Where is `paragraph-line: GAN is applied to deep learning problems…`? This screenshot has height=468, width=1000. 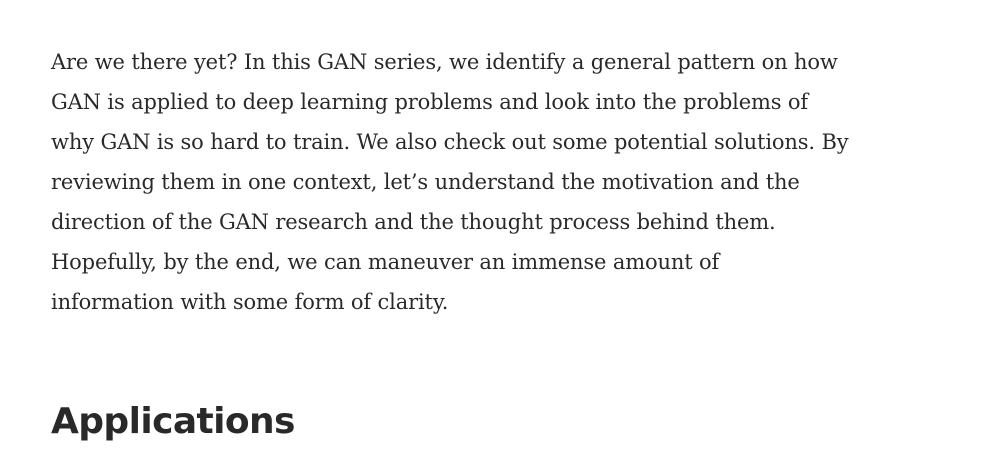
paragraph-line: GAN is applied to deep learning problems… is located at coordinates (430, 102).